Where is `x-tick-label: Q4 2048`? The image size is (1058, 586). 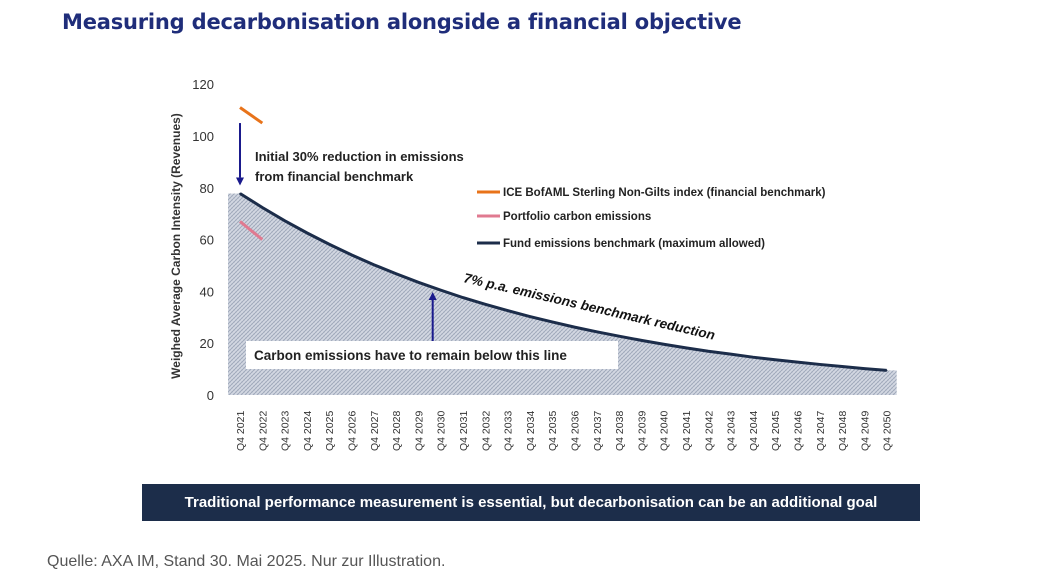
x-tick-label: Q4 2048 is located at coordinates (843, 431).